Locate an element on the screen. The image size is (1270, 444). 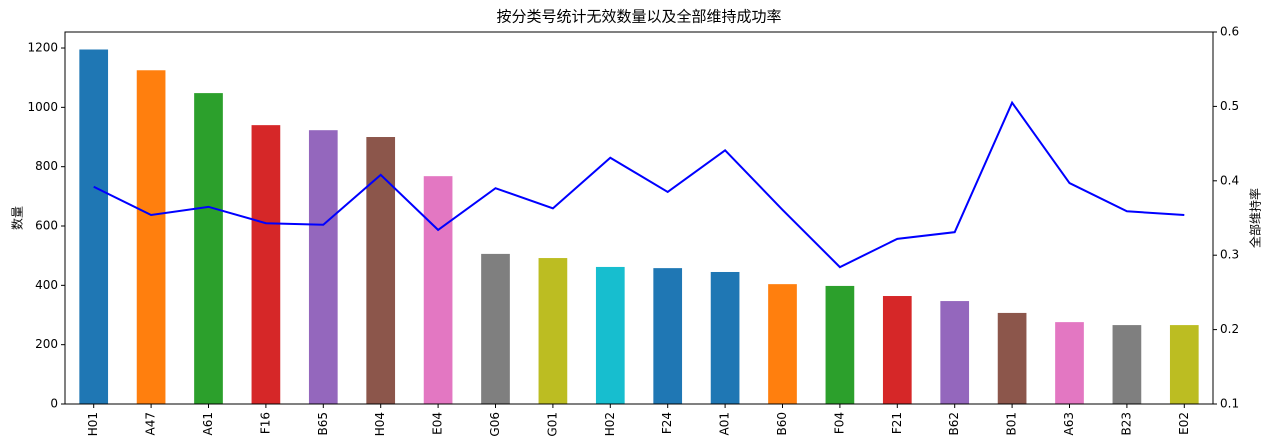
x-tick-label: B01 is located at coordinates (1012, 424).